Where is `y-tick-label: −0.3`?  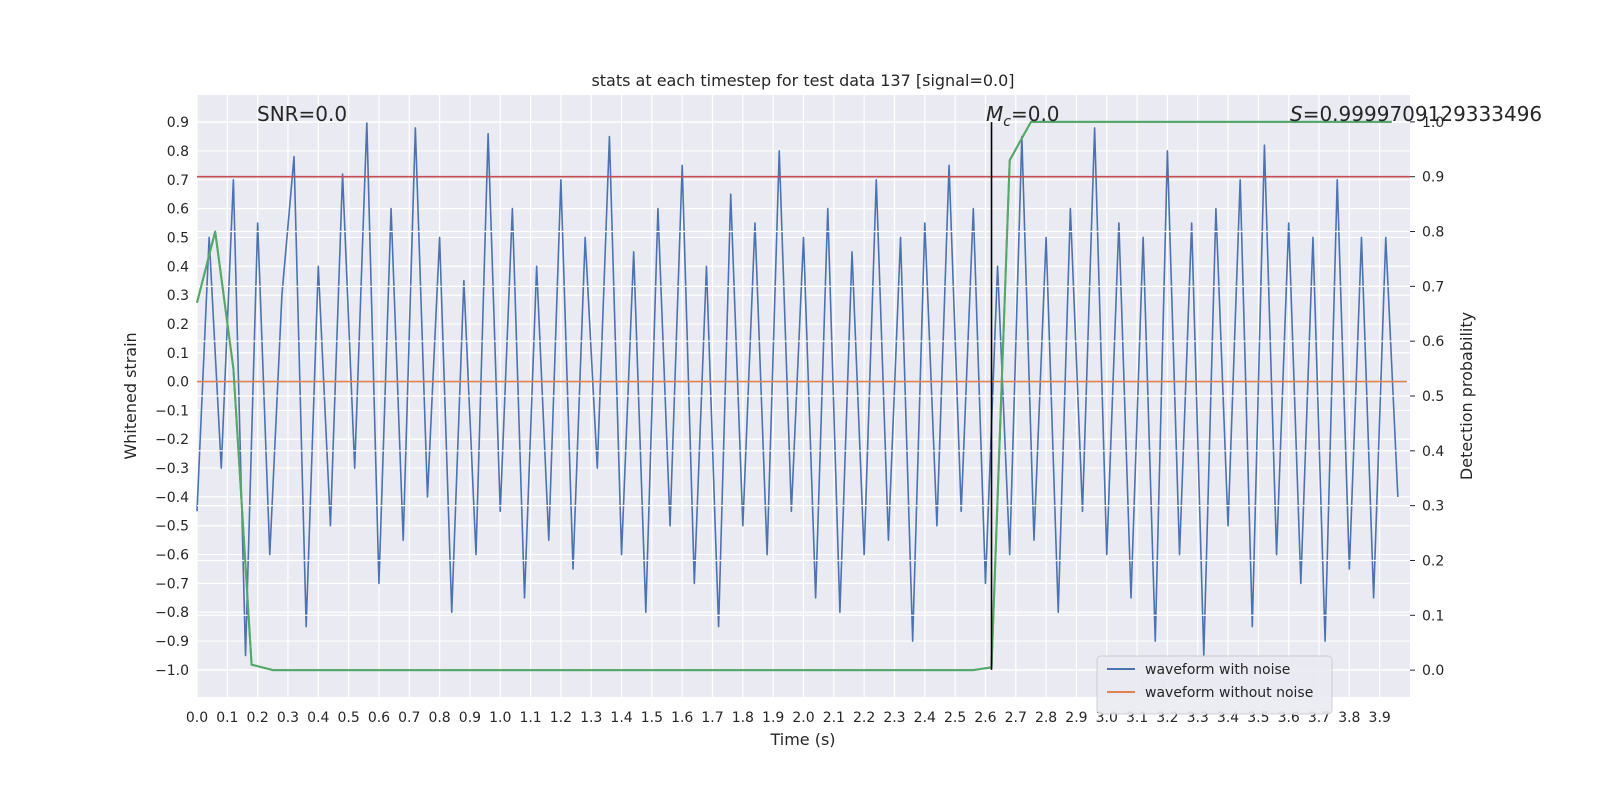
y-tick-label: −0.3 is located at coordinates (172, 469).